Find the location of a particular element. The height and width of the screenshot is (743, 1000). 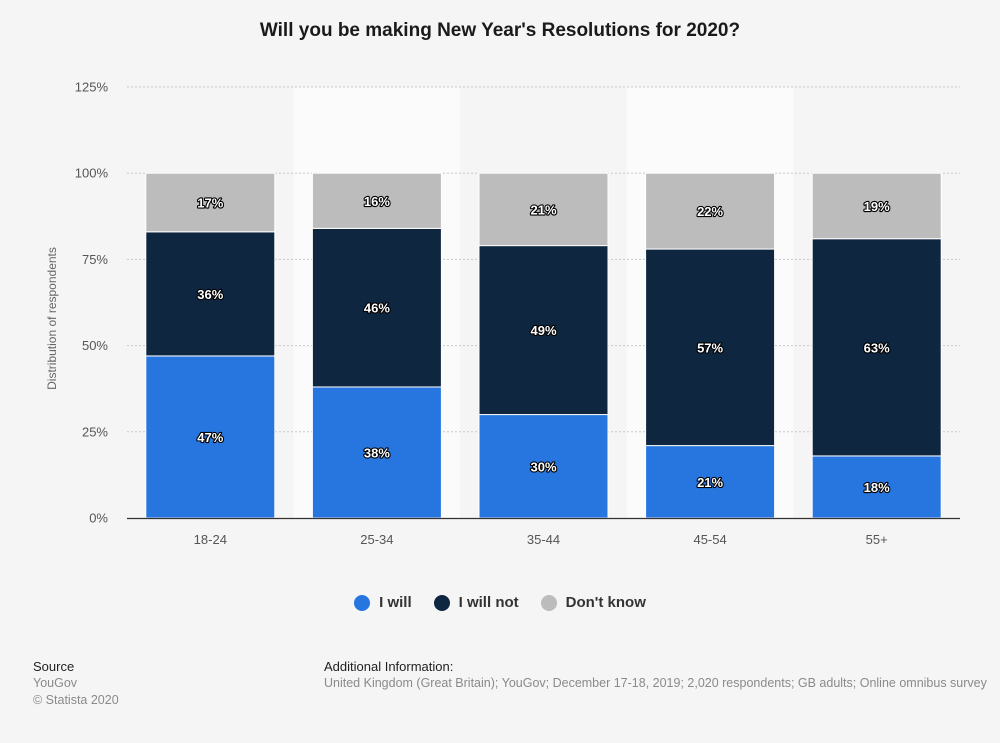

data-label-i-will-not-35-44: 49% is located at coordinates (543, 330).